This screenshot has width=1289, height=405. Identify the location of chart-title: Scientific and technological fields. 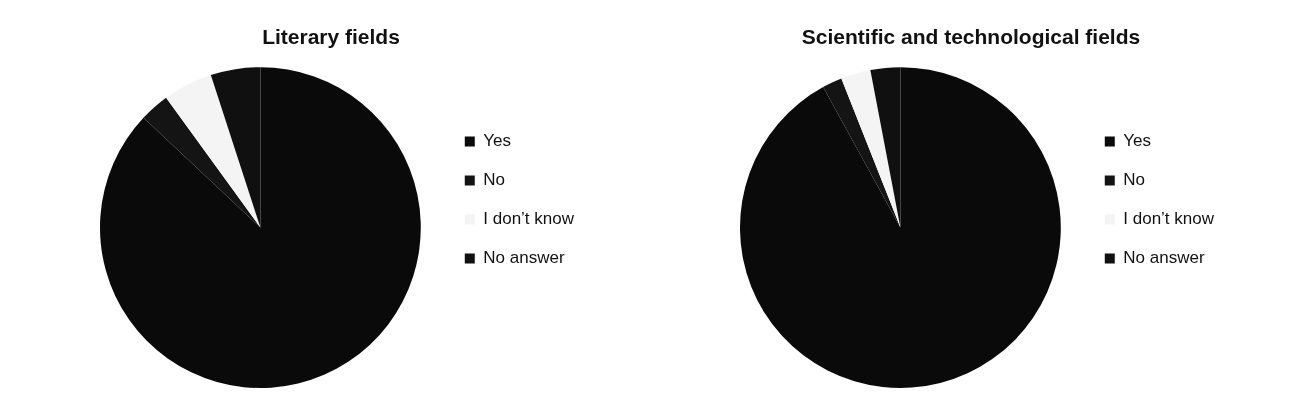
(971, 37).